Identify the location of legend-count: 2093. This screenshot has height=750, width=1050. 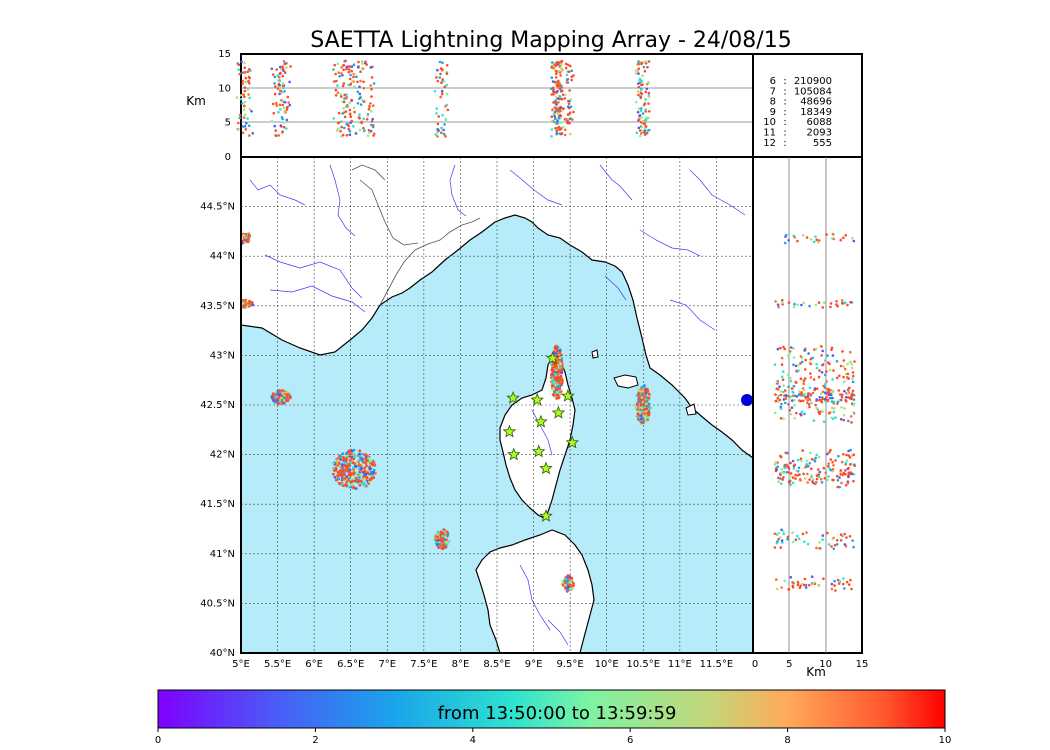
(819, 133).